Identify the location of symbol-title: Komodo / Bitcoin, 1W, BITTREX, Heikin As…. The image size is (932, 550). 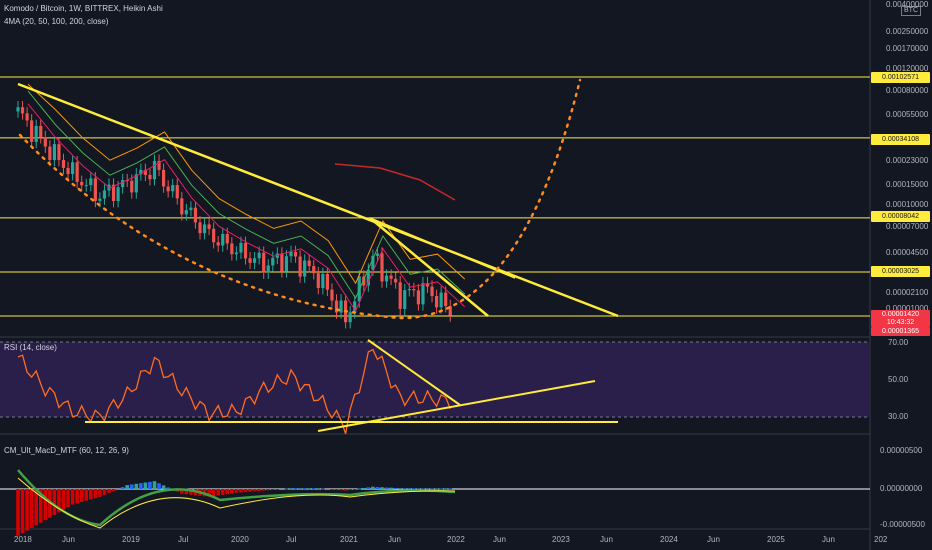
(83, 8).